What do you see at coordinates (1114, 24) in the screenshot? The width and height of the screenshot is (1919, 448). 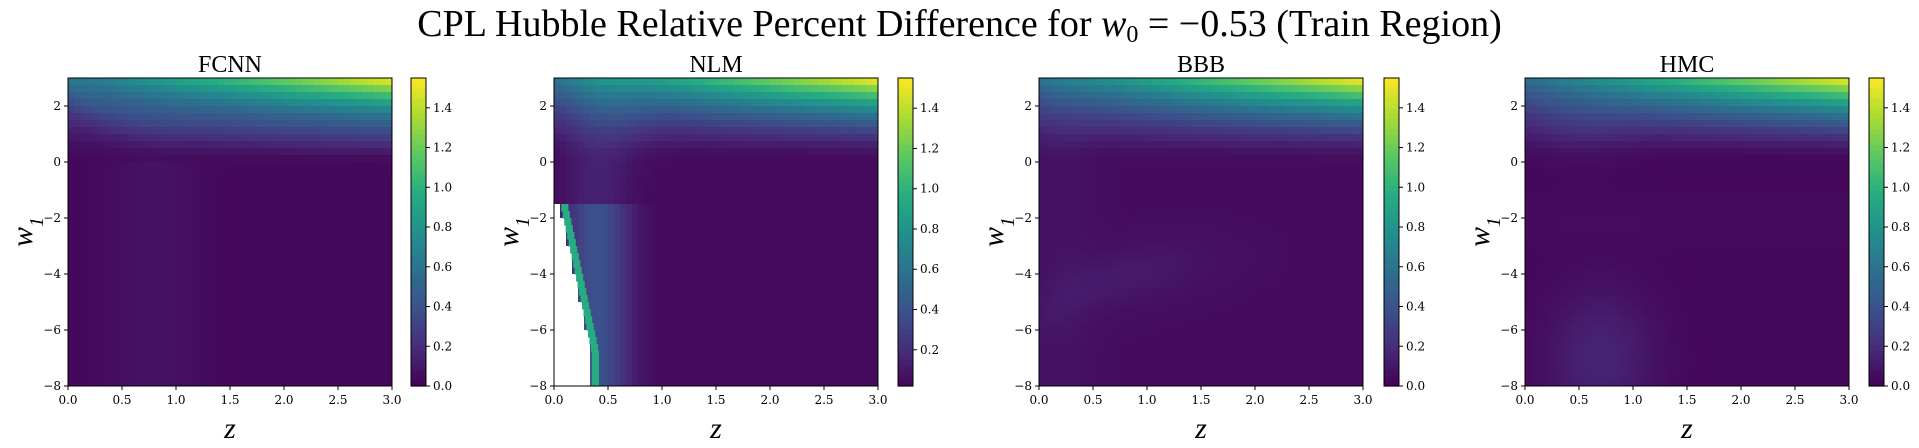 I see `figure-title-var: w` at bounding box center [1114, 24].